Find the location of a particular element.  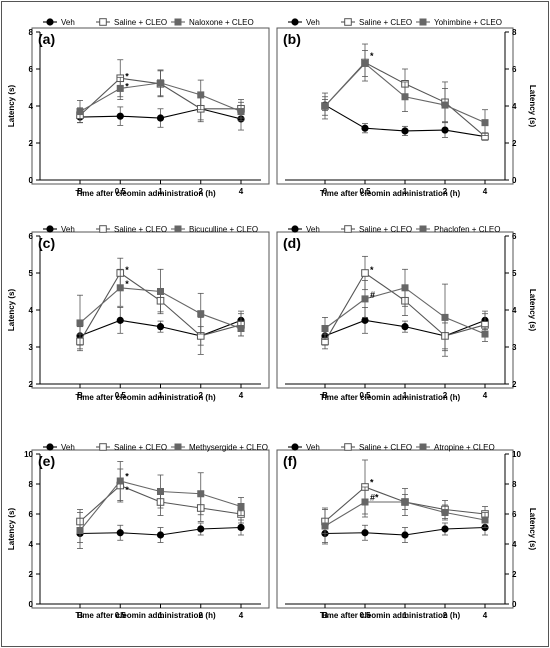

legend-label: Atropine + CLEO is located at coordinates (464, 447).